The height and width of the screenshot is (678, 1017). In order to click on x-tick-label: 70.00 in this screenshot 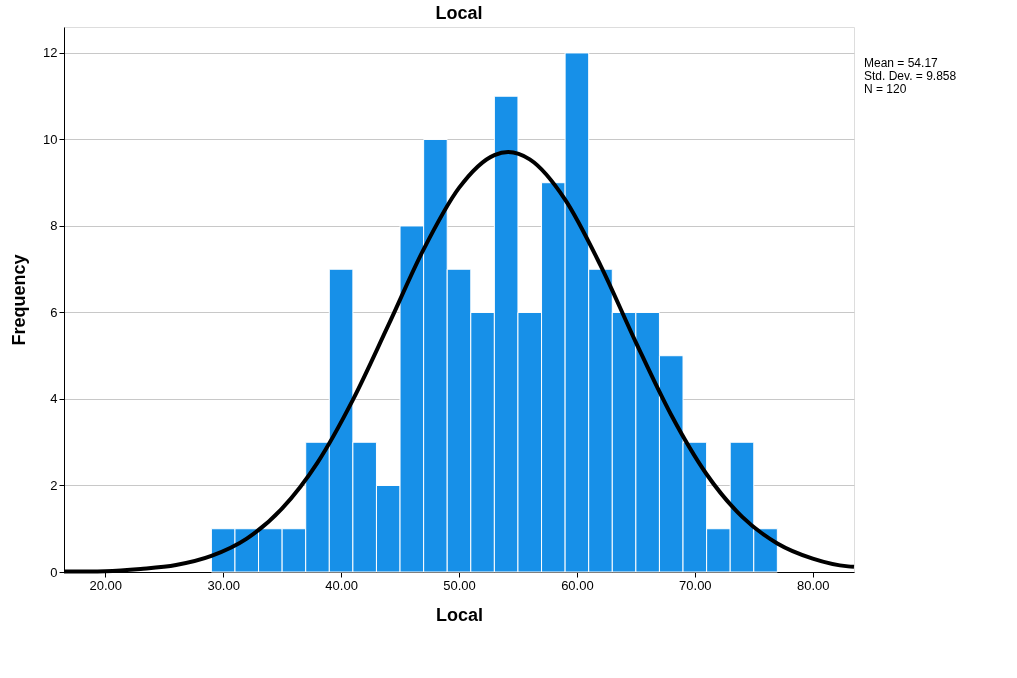, I will do `click(695, 585)`.